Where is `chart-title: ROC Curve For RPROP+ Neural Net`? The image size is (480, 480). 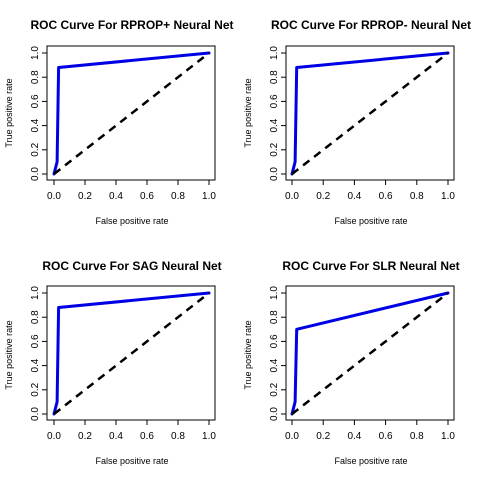
chart-title: ROC Curve For RPROP+ Neural Net is located at coordinates (131, 25).